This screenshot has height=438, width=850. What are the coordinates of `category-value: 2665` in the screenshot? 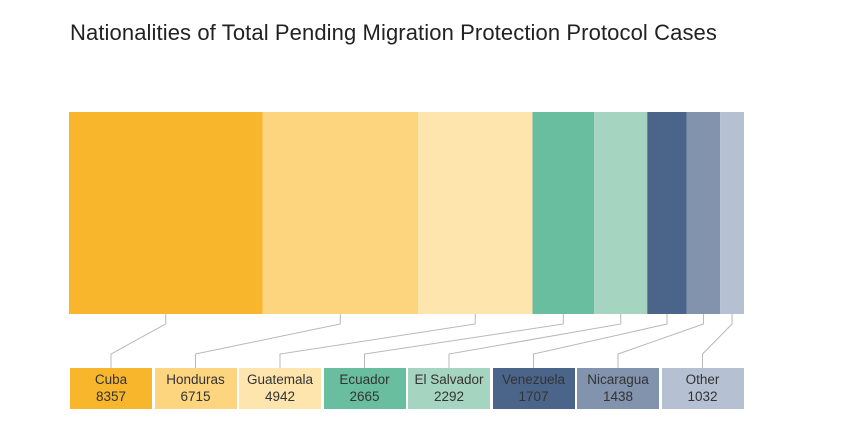 It's located at (364, 396).